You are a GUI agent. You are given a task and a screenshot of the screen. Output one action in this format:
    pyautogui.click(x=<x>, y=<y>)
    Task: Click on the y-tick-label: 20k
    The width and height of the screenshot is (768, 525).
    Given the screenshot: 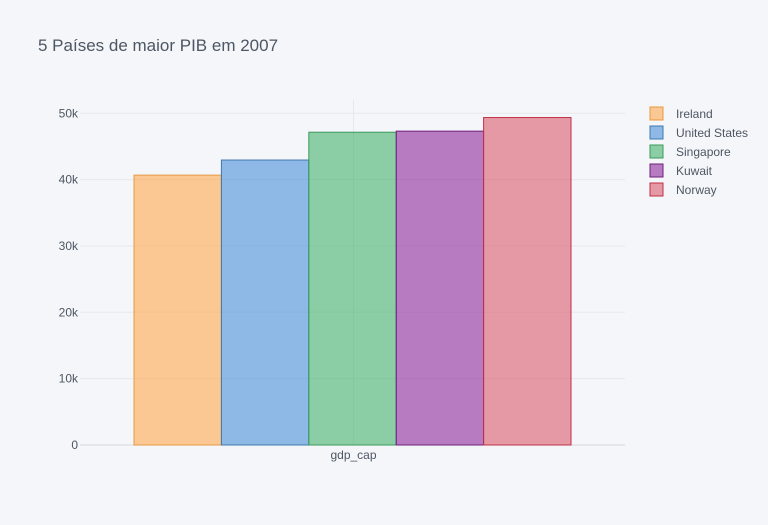 What is the action you would take?
    pyautogui.click(x=69, y=312)
    